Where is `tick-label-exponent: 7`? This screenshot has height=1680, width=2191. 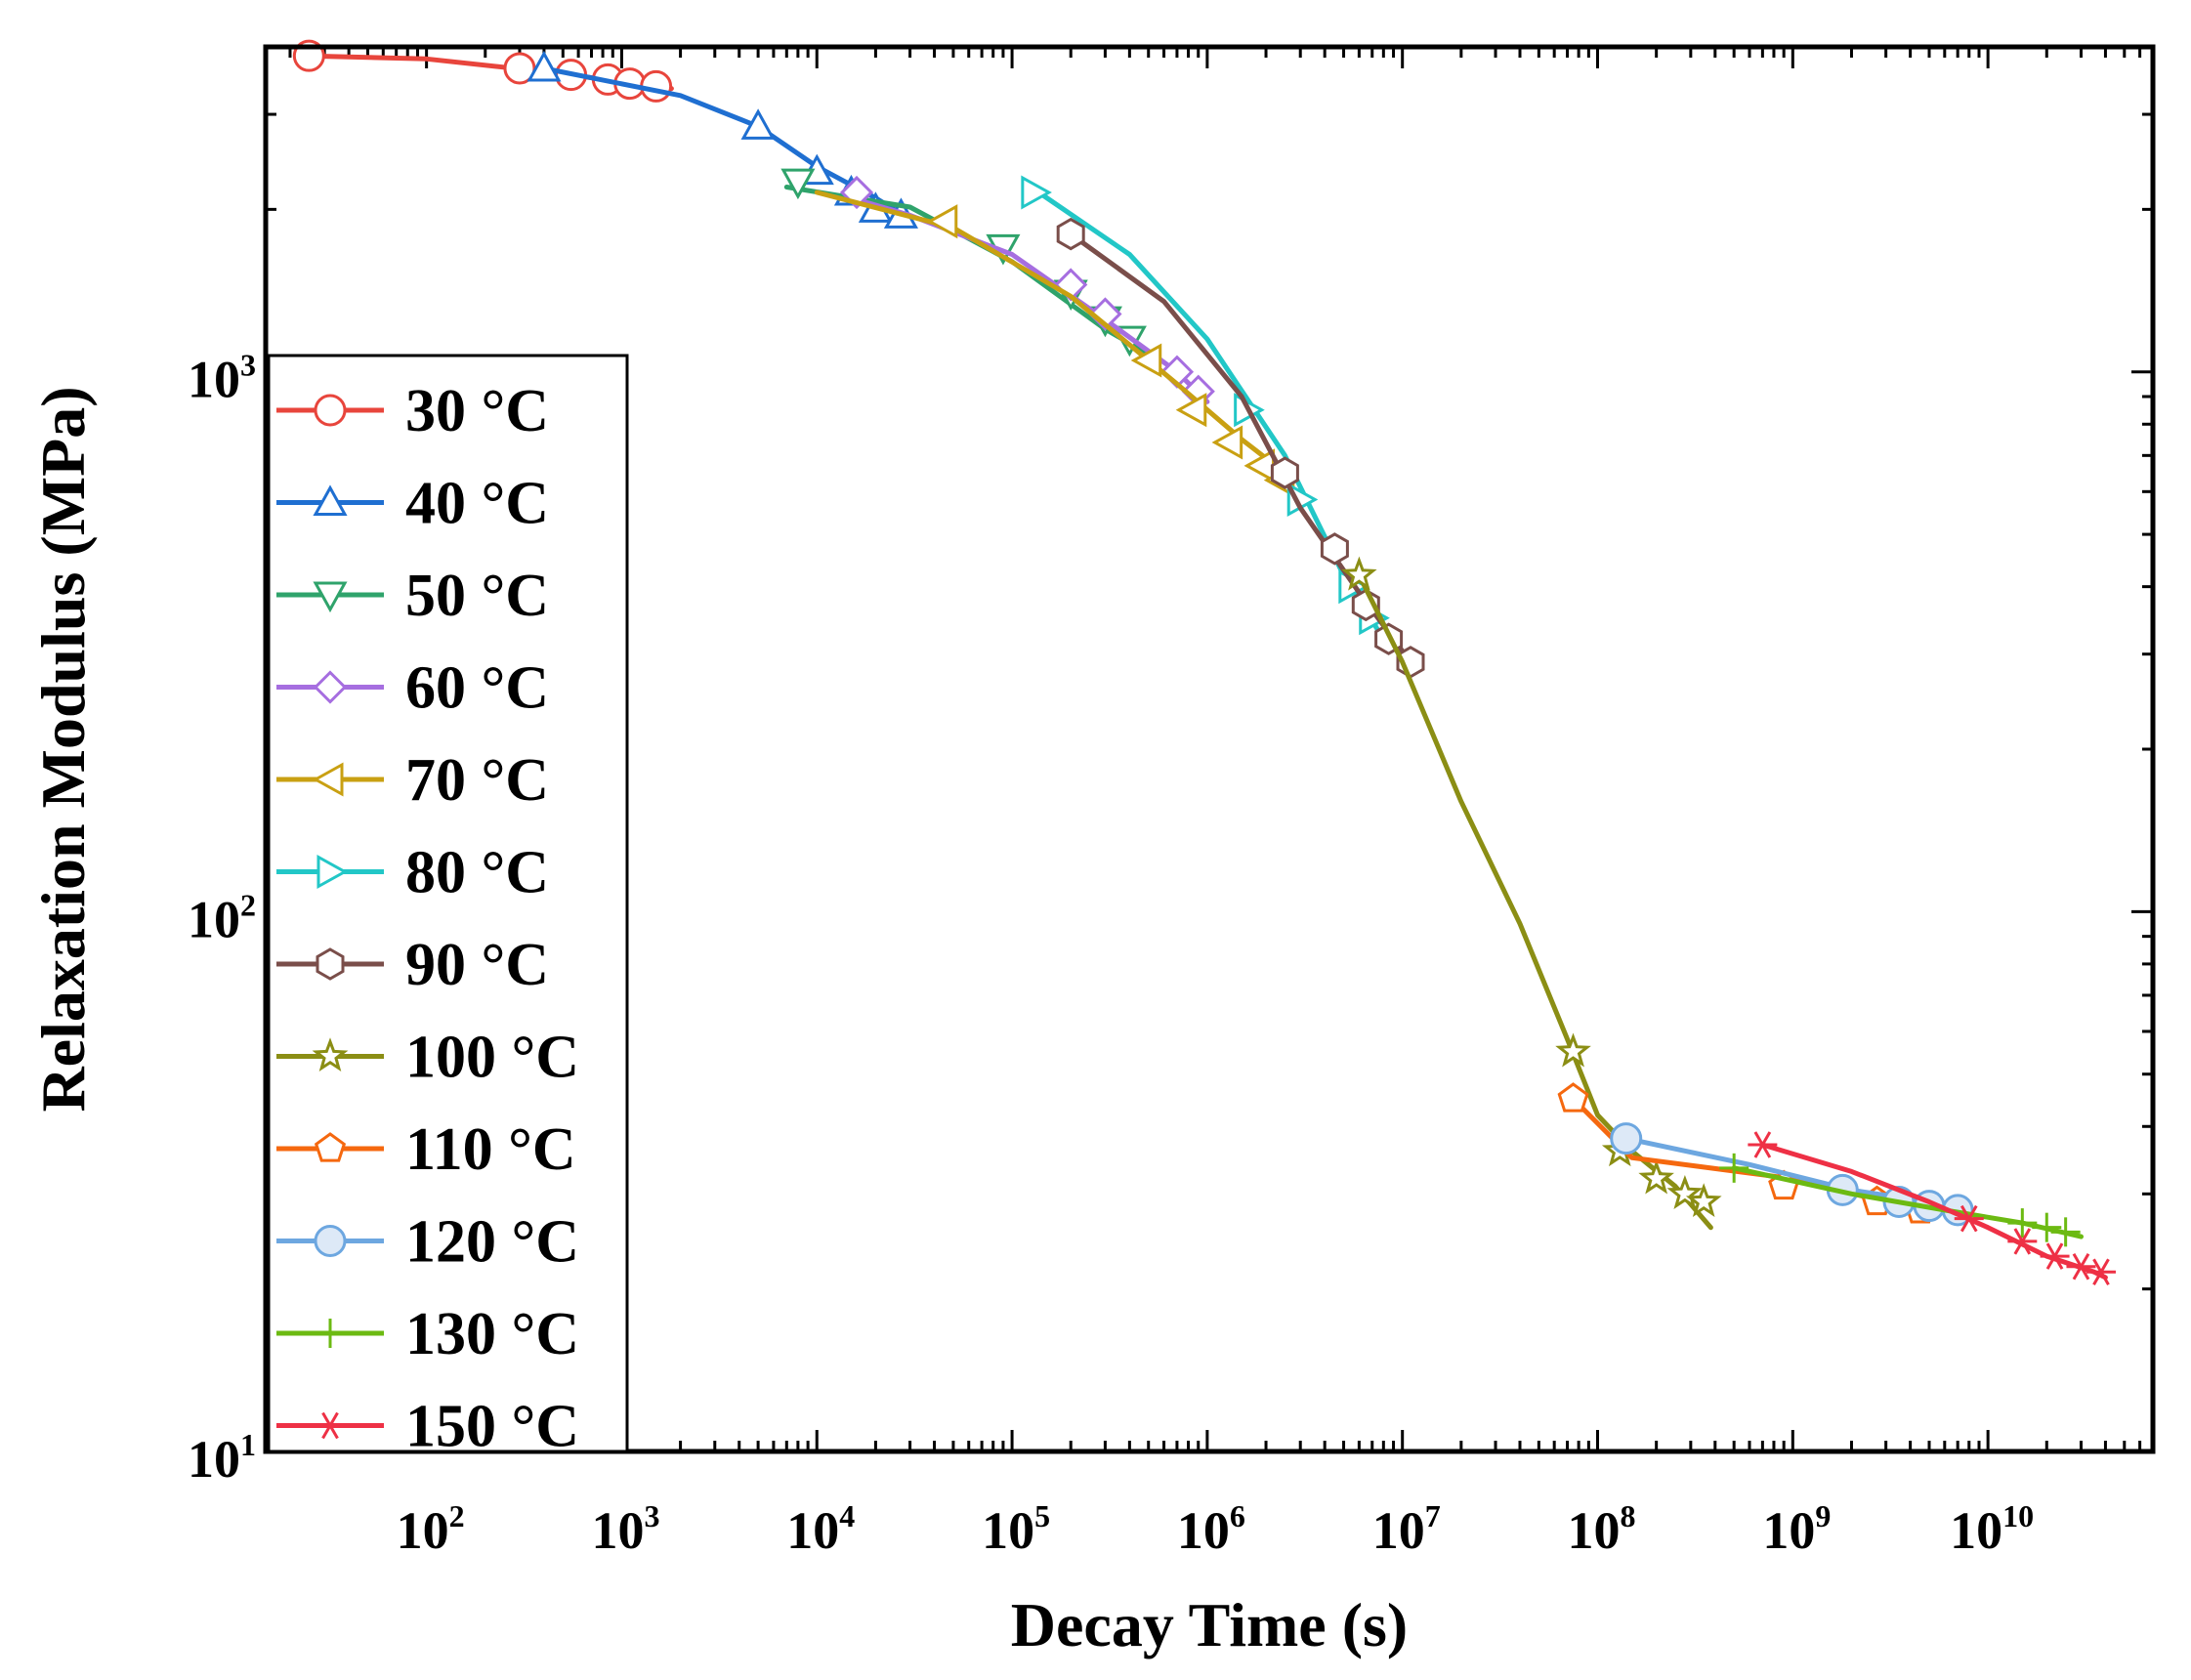
tick-label-exponent: 7 is located at coordinates (1433, 1515).